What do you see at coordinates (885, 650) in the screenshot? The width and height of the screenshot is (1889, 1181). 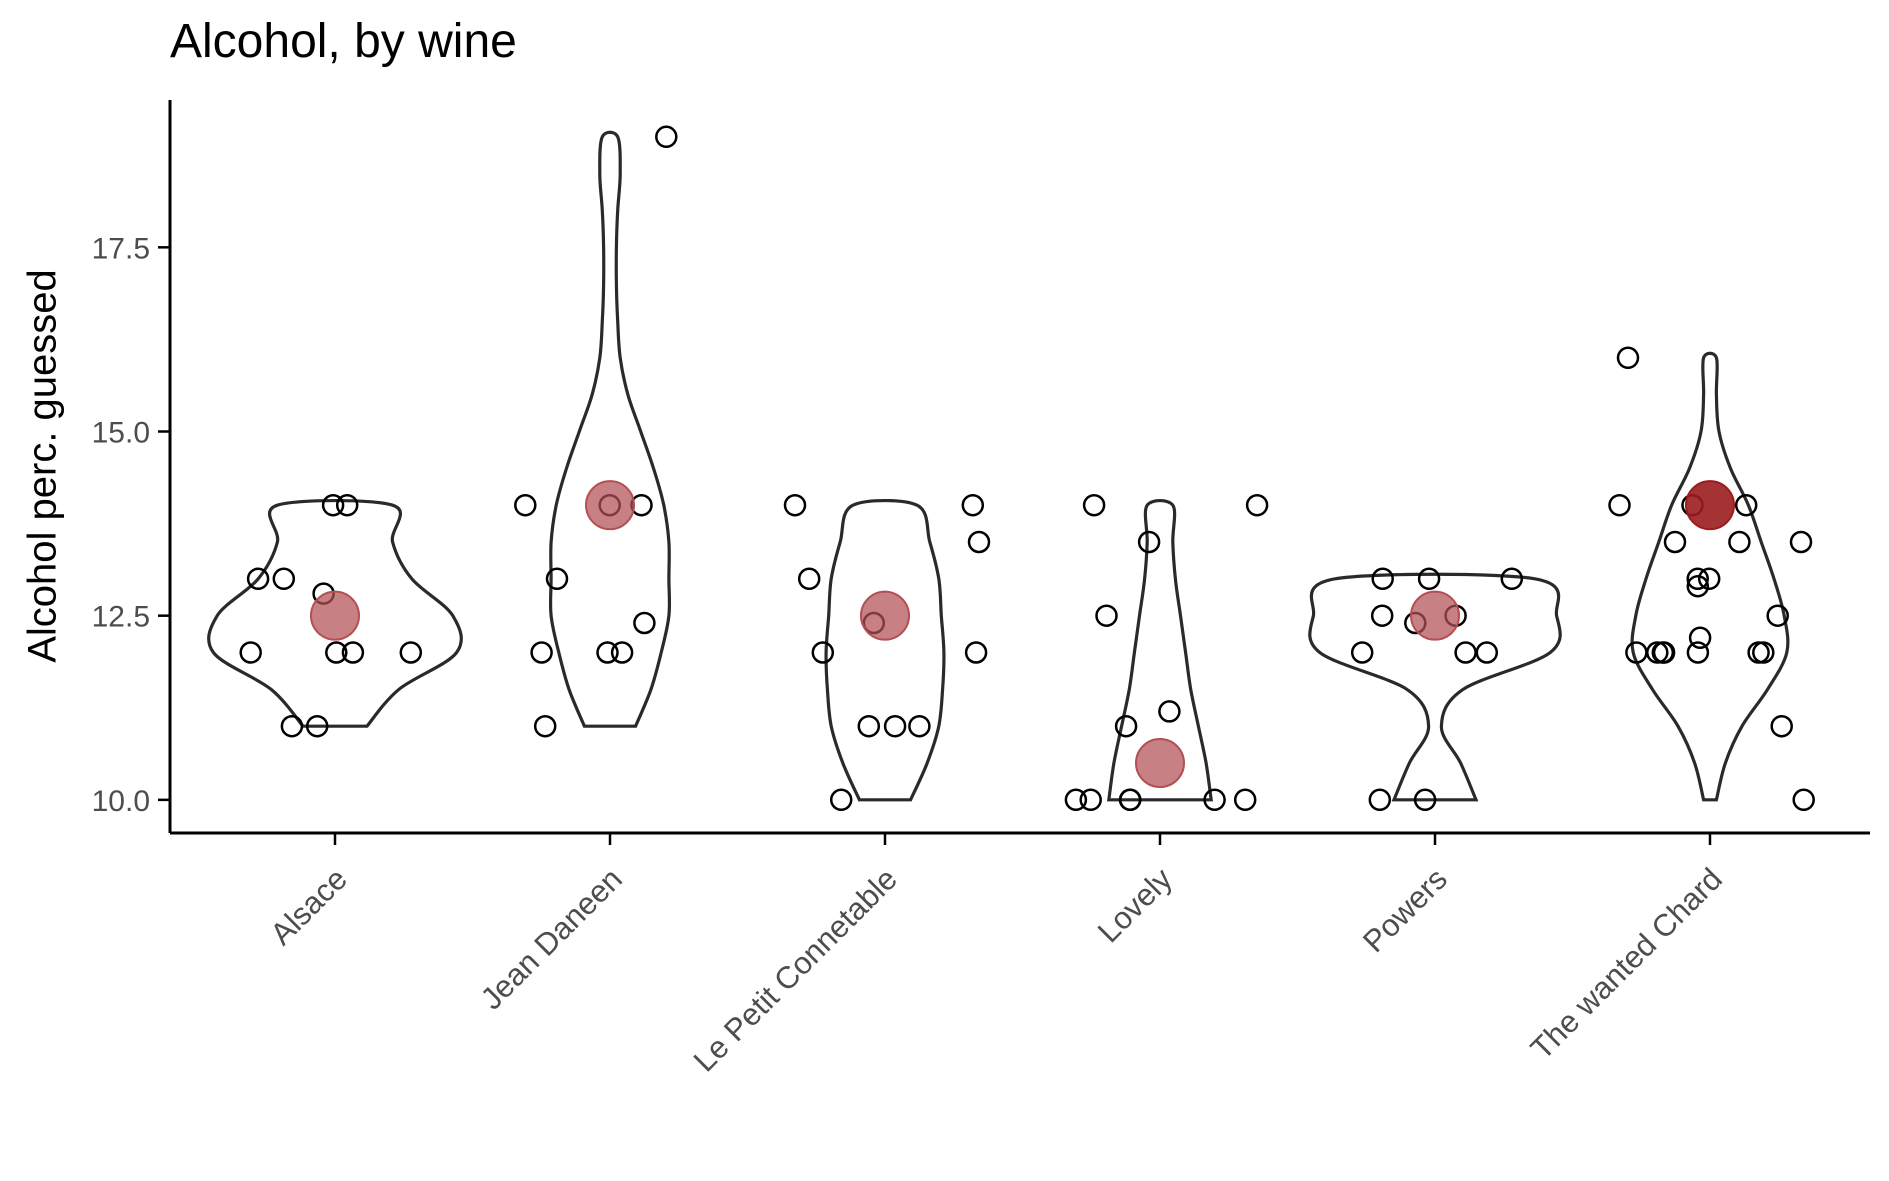 I see `violin-le-petit-connetable` at bounding box center [885, 650].